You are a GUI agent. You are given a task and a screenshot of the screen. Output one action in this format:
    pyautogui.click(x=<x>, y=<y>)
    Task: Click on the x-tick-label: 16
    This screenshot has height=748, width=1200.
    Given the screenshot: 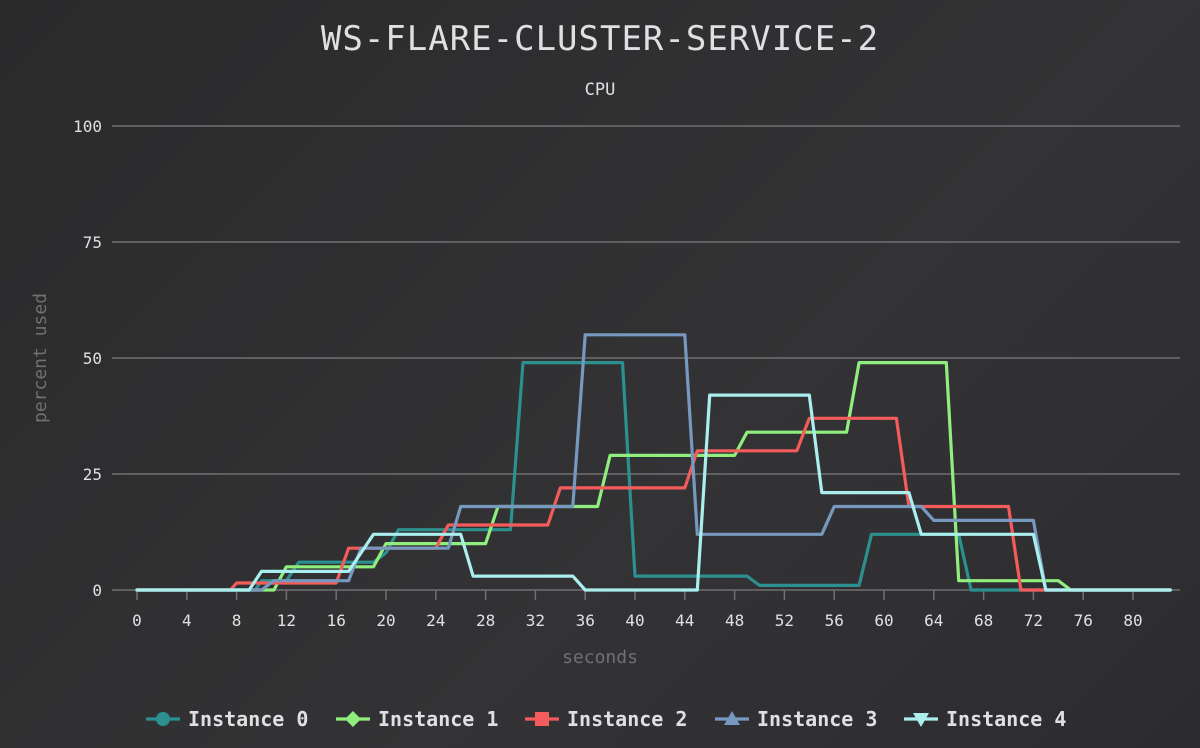 What is the action you would take?
    pyautogui.click(x=336, y=620)
    